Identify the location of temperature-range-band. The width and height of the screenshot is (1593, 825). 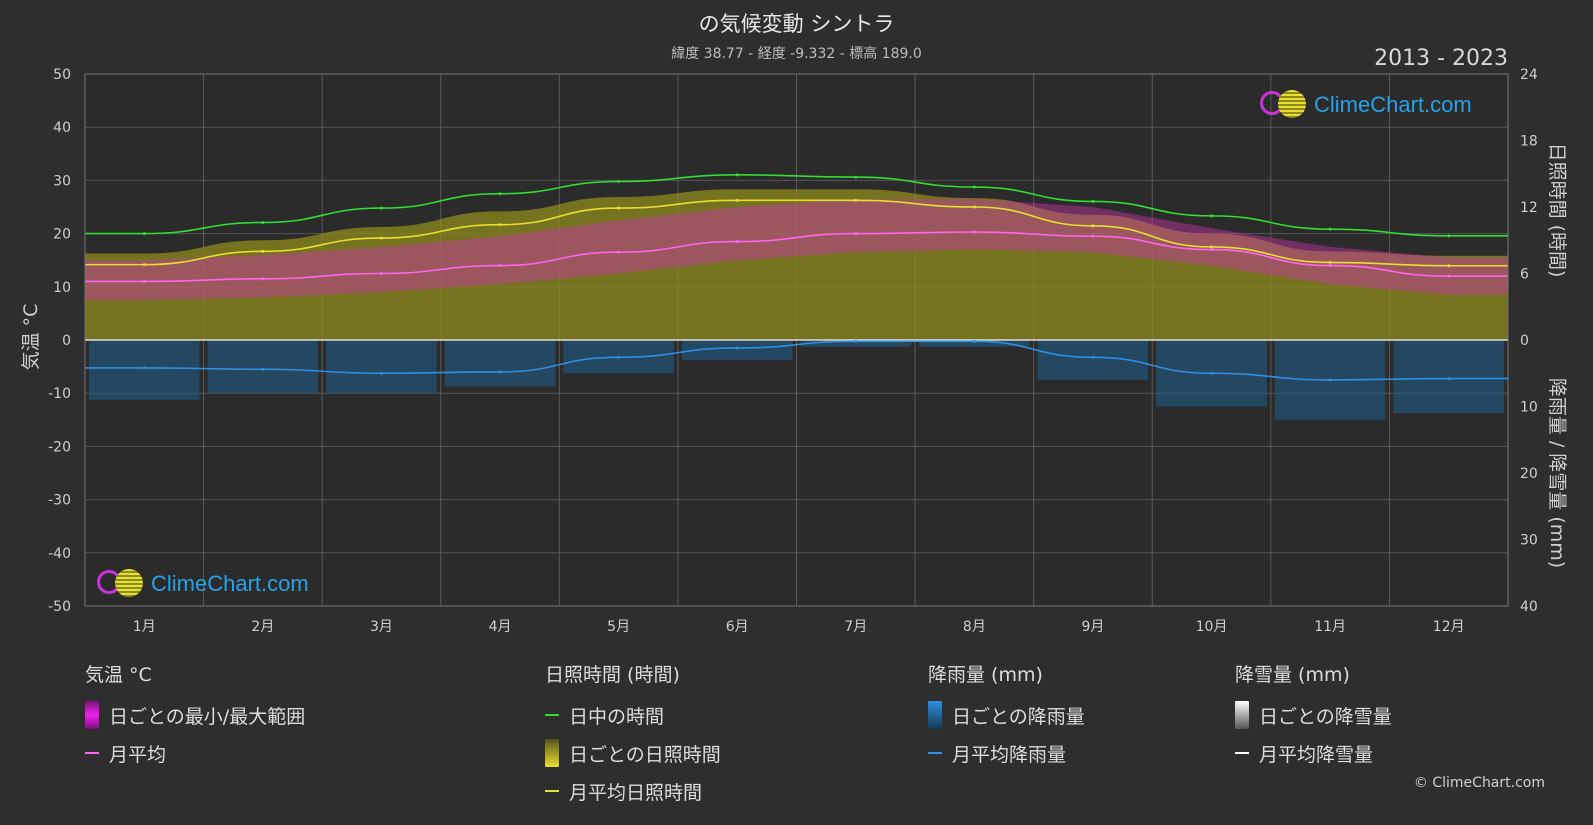
(796, 250).